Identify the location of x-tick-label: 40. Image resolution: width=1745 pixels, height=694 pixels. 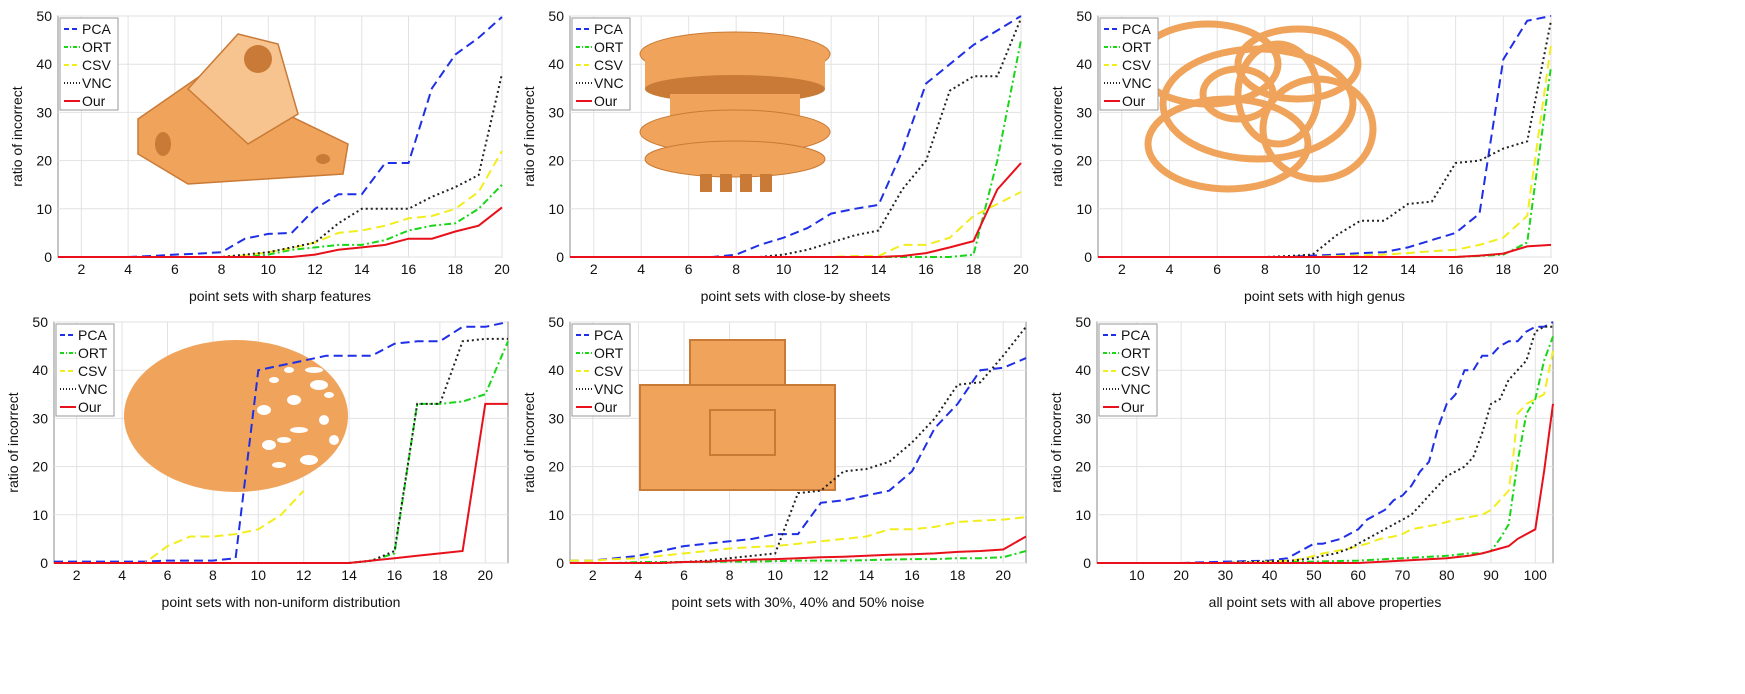
(1270, 575).